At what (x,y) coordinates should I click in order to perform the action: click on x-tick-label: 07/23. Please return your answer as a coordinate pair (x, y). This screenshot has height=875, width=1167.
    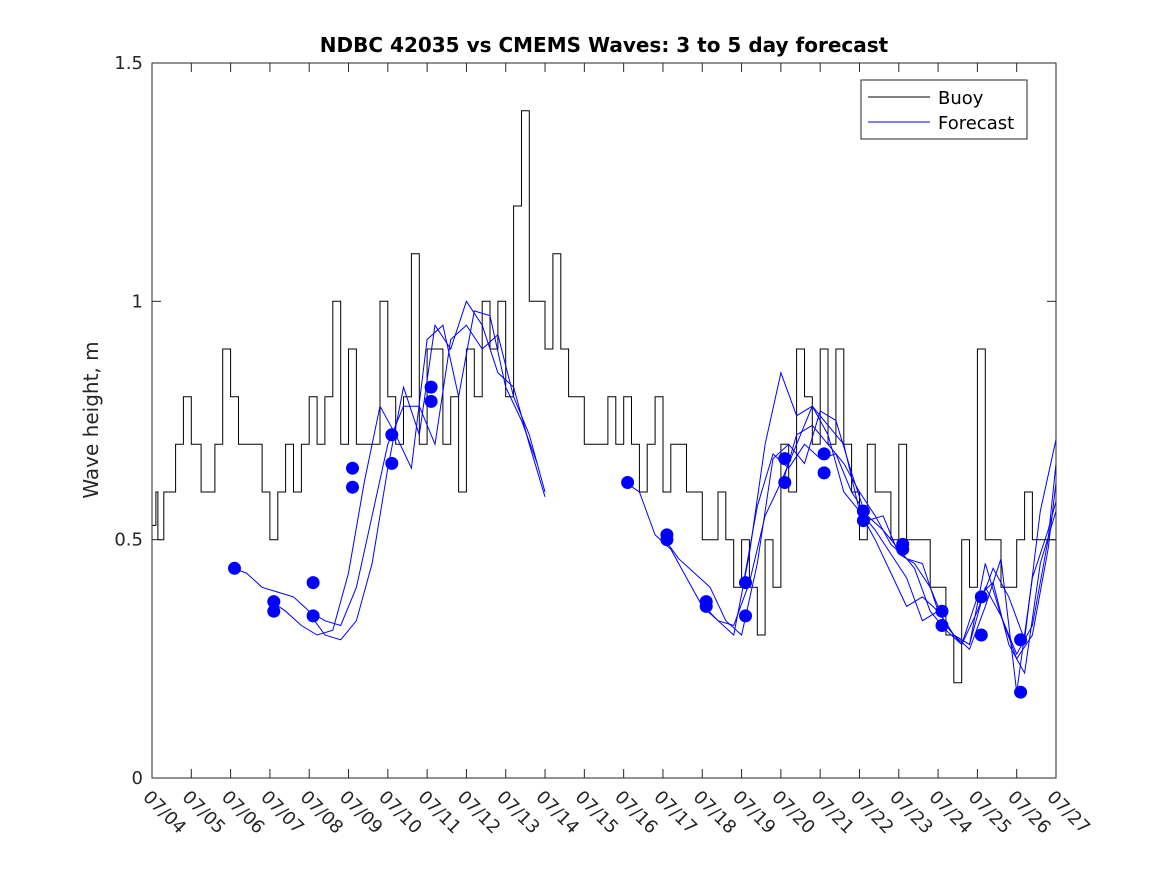
    Looking at the image, I should click on (911, 813).